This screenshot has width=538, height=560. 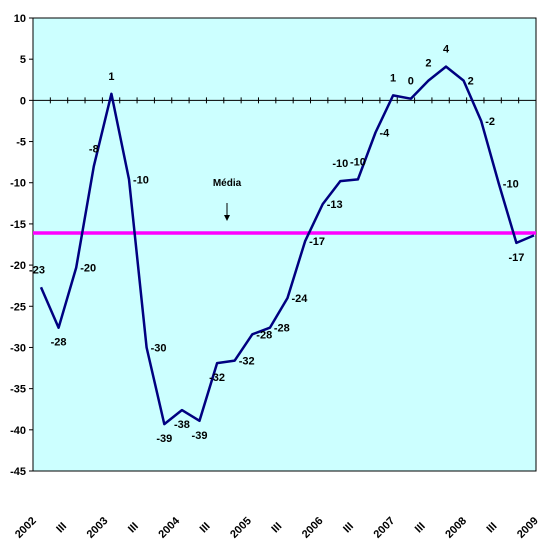 I want to click on mean-annotation-arrow-head, so click(x=227, y=218).